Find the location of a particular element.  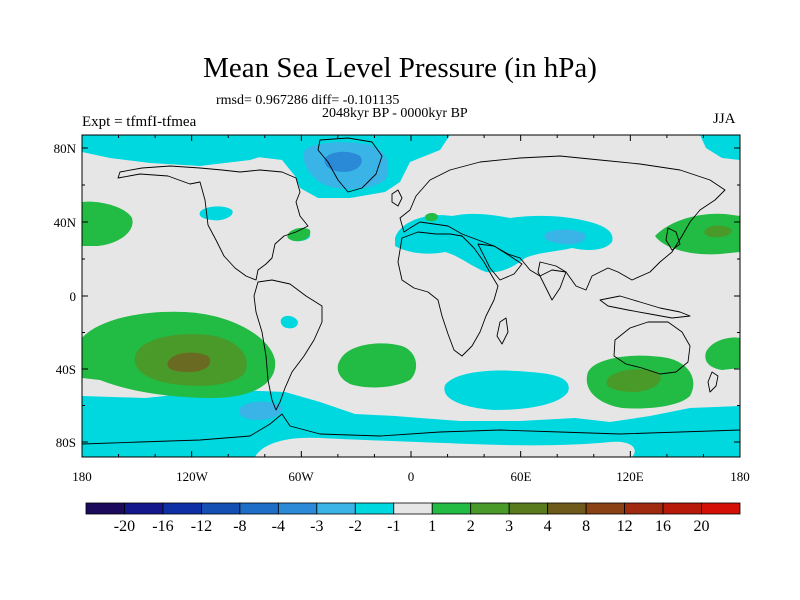

south-indian-low is located at coordinates (506, 390).